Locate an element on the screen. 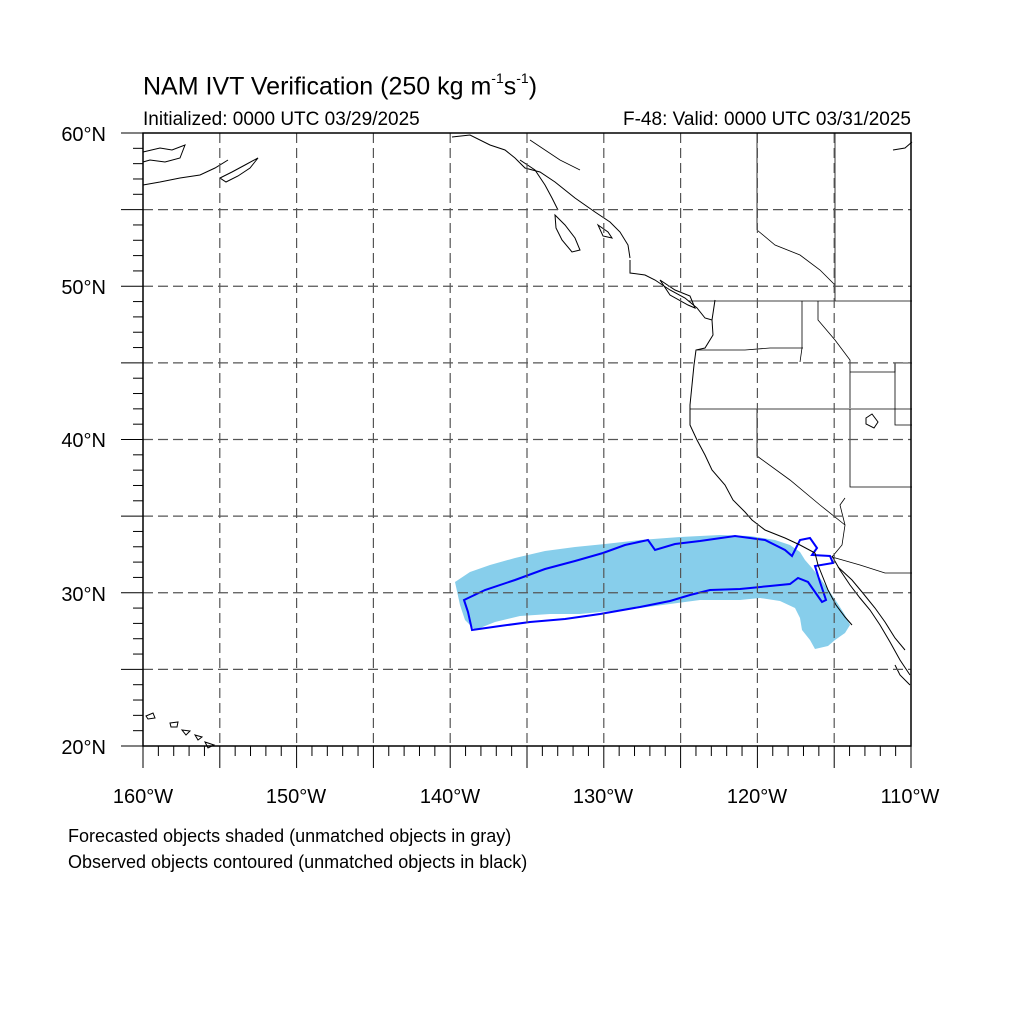 The image size is (1024, 1024). observed-ivt-contour is located at coordinates (648, 583).